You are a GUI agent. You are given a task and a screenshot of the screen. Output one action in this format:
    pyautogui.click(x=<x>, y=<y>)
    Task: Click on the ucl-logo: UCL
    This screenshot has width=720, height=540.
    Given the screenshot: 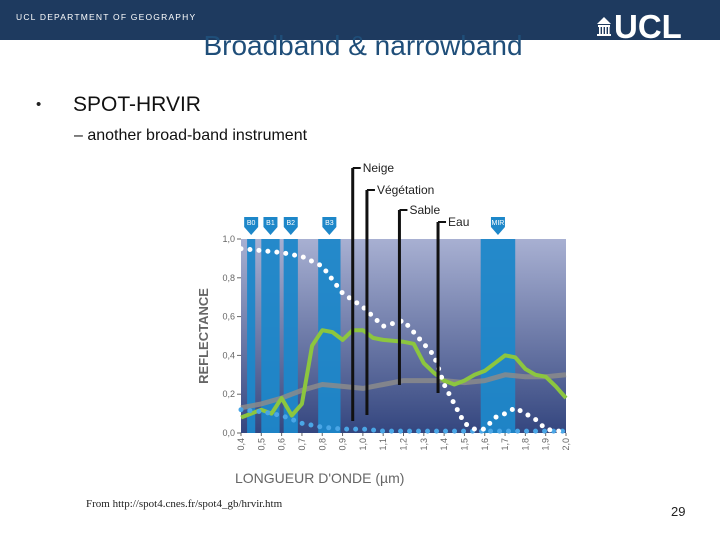 What is the action you would take?
    pyautogui.click(x=639, y=24)
    